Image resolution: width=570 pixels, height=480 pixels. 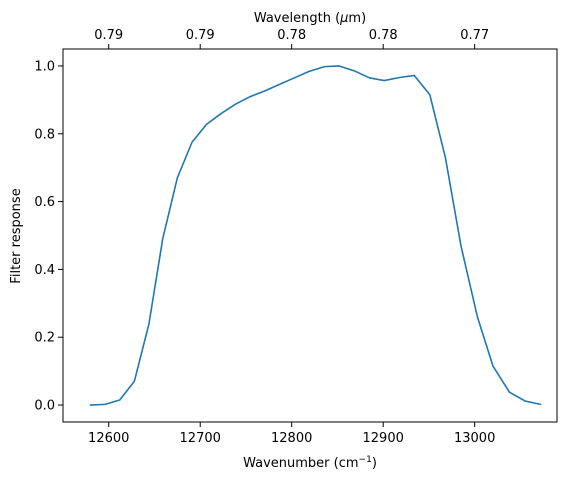 I want to click on top-axis-ticks: 0.79 0.79 0.78 0.78 0.77, so click(x=291, y=38).